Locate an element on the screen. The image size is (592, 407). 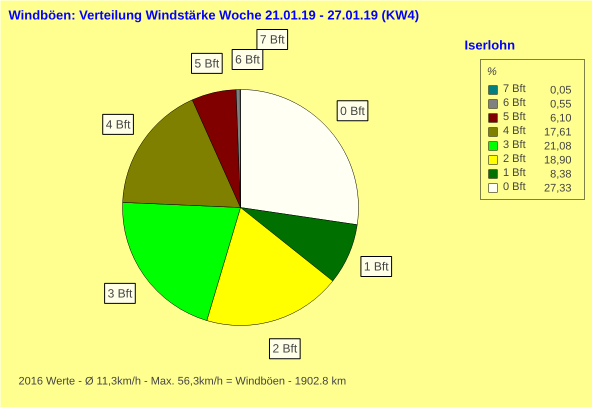
data-label: 6,10 is located at coordinates (561, 118).